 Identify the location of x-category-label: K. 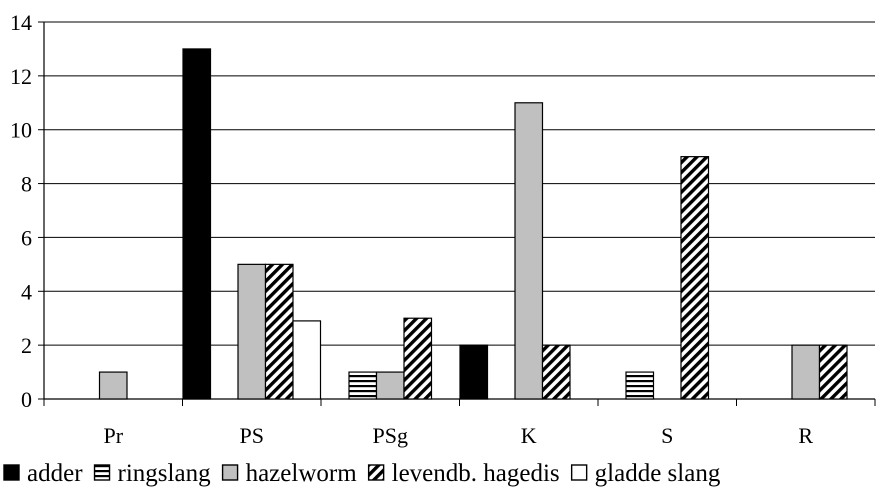
(529, 435).